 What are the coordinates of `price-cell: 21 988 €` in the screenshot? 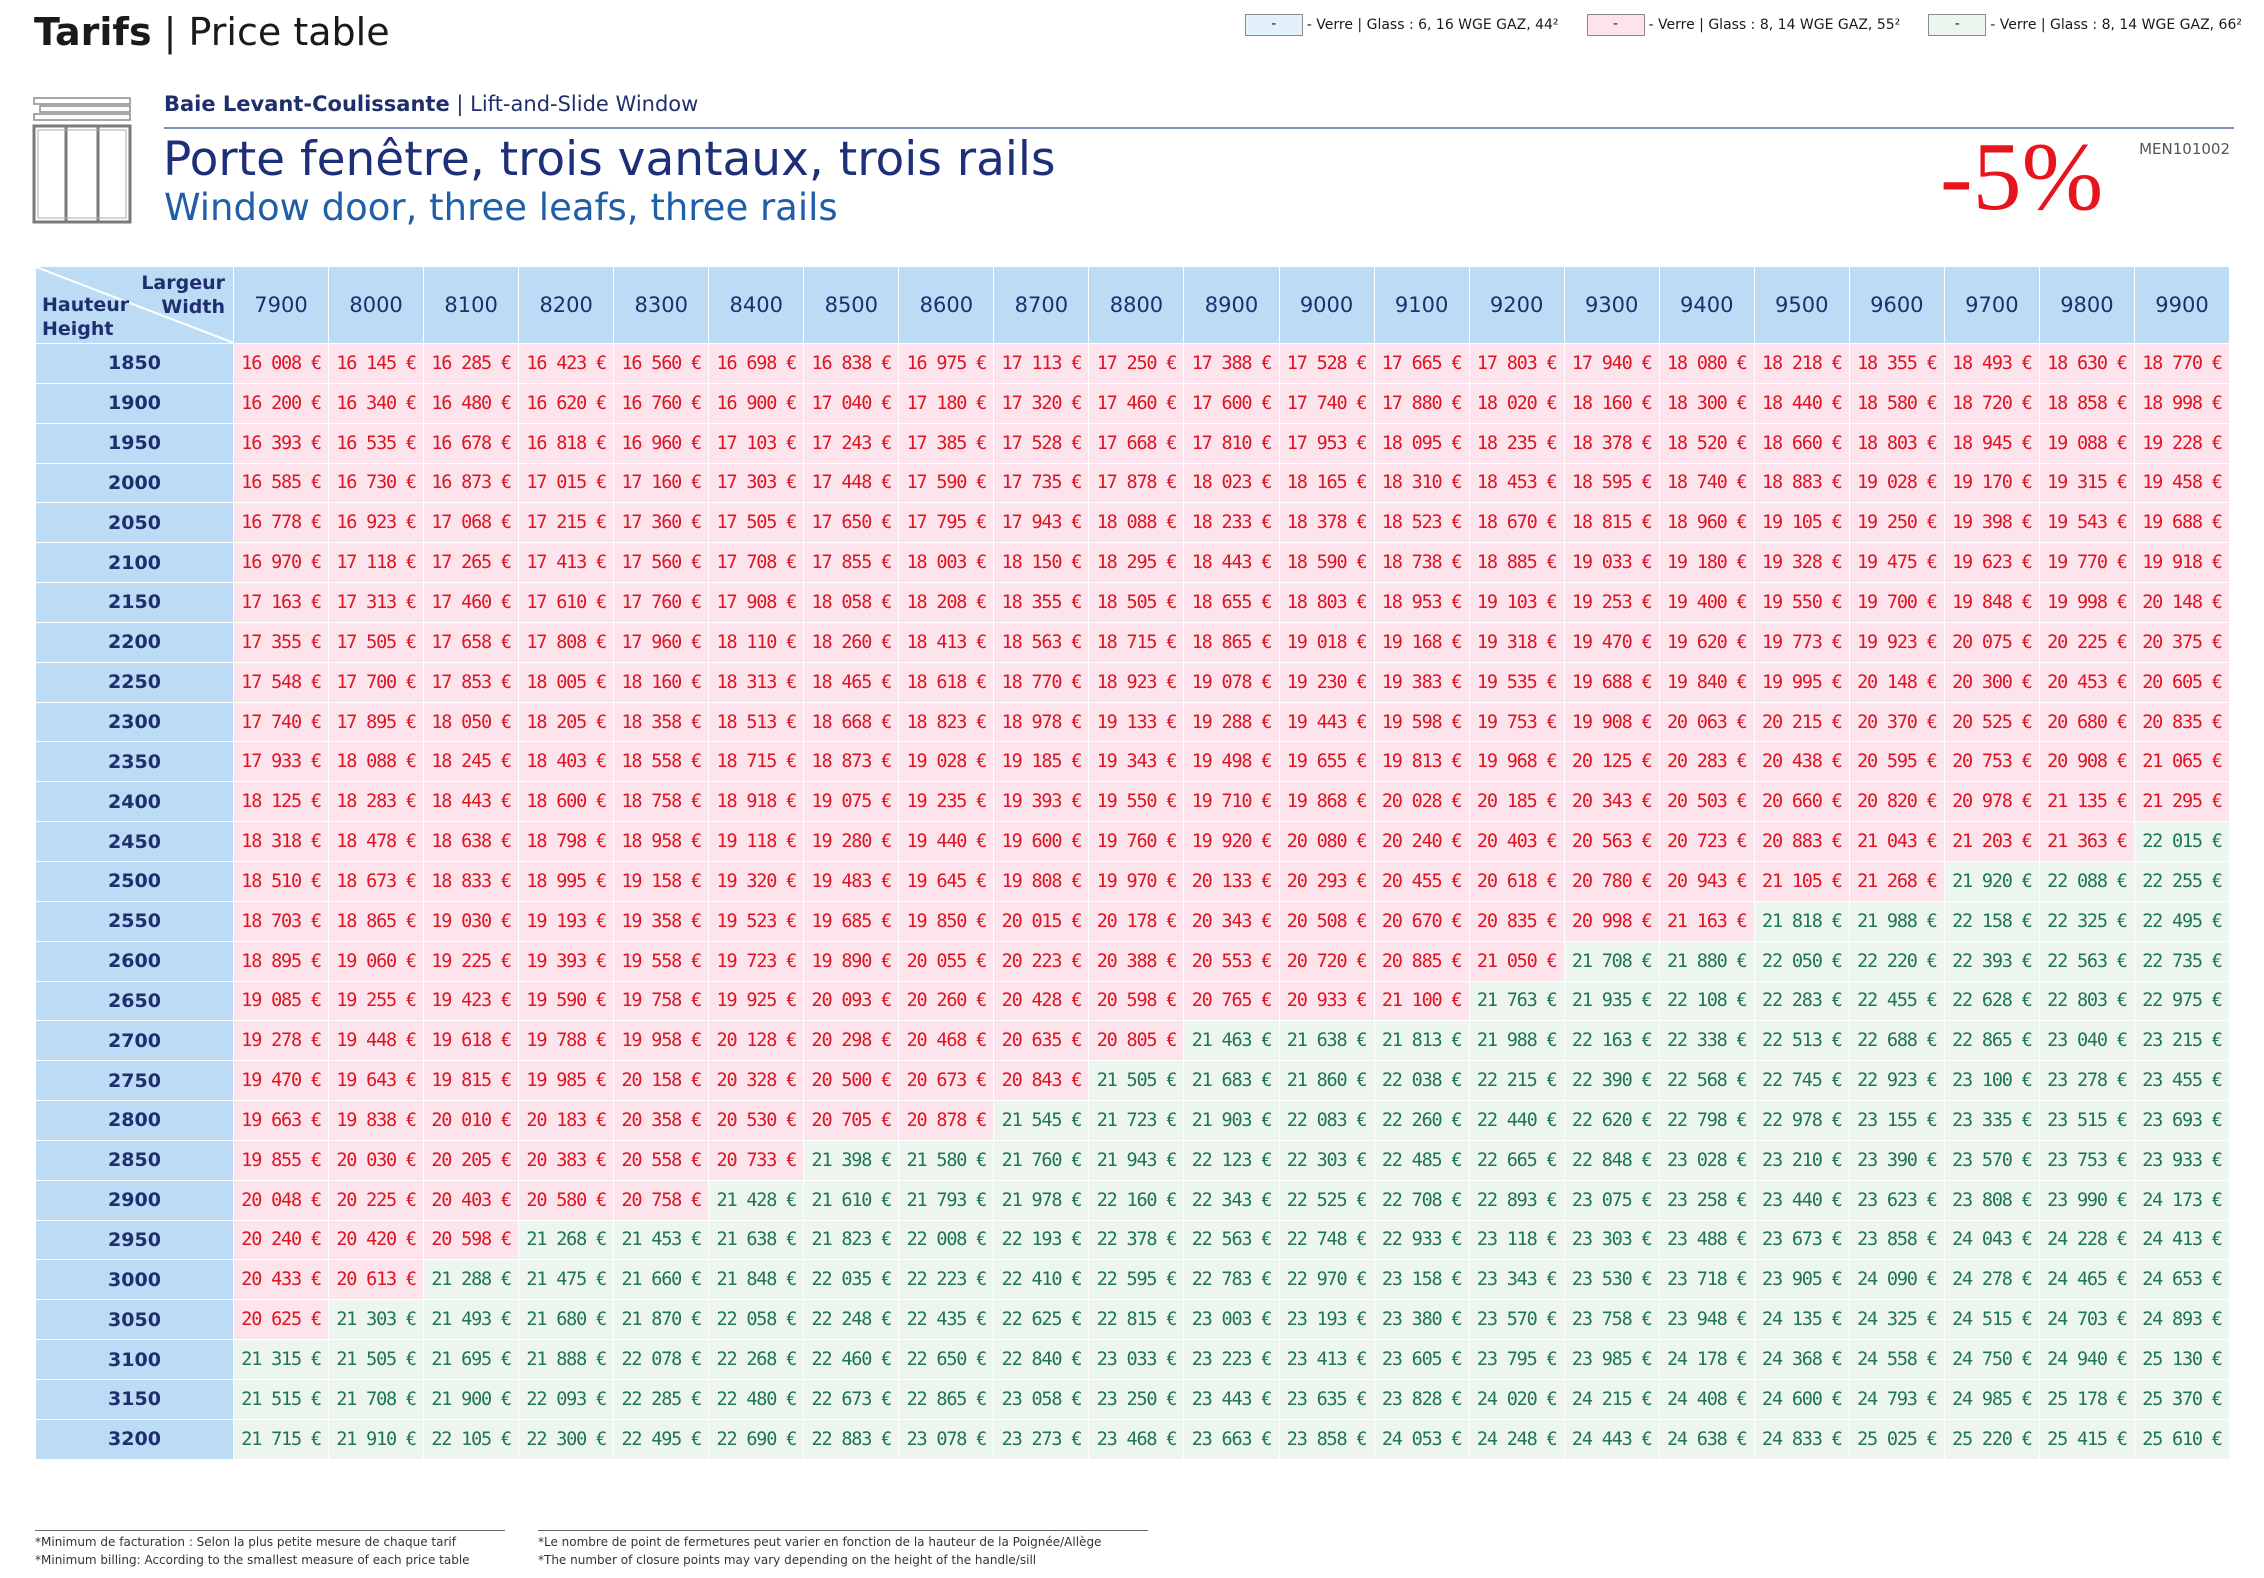 It's located at (1516, 1041).